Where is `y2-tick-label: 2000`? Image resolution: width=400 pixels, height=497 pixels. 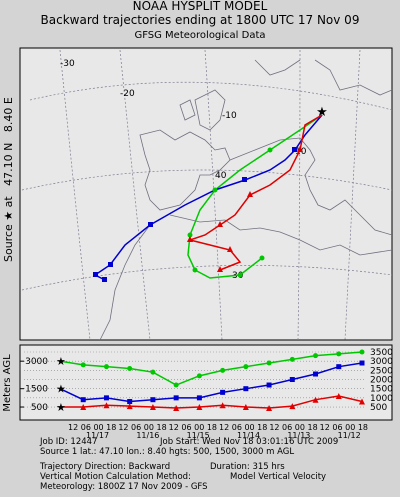
y2-tick-label: 2000 is located at coordinates (381, 381).